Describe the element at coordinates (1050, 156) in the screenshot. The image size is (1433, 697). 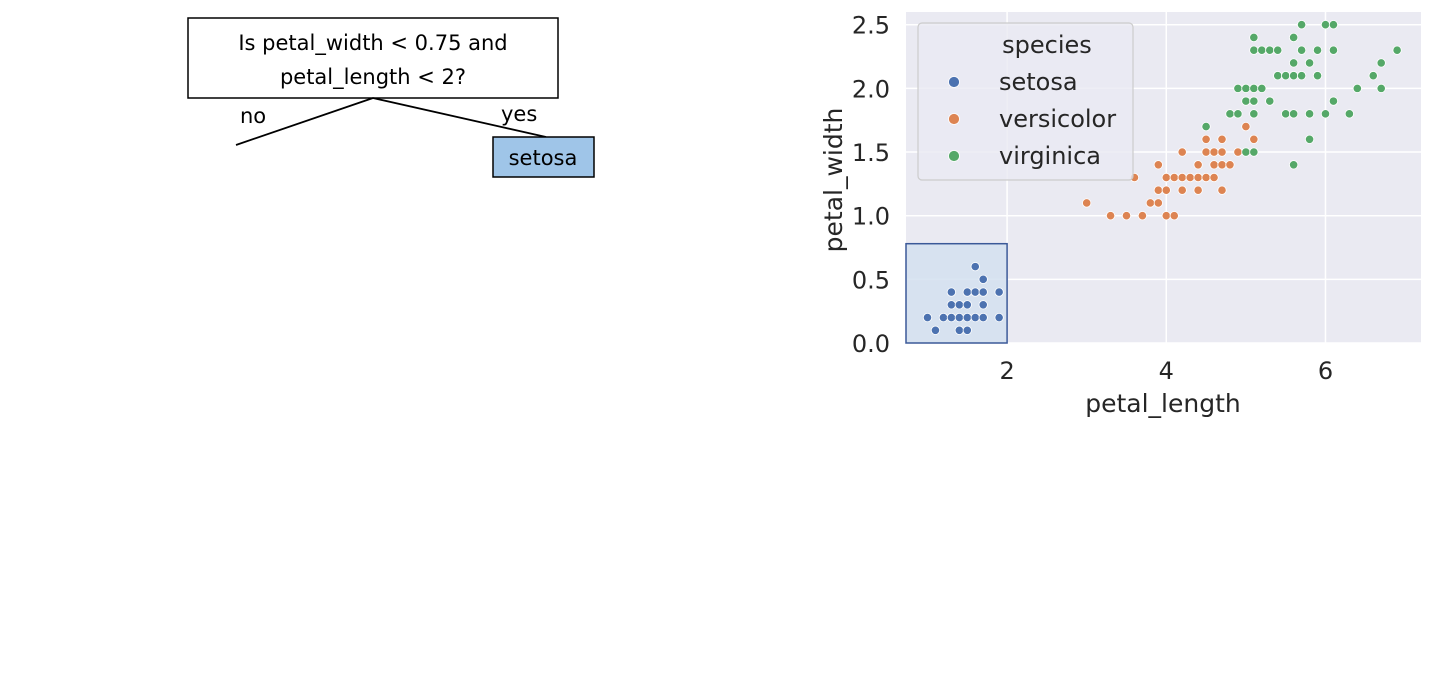
I see `legend-label-virginica: virginica` at that location.